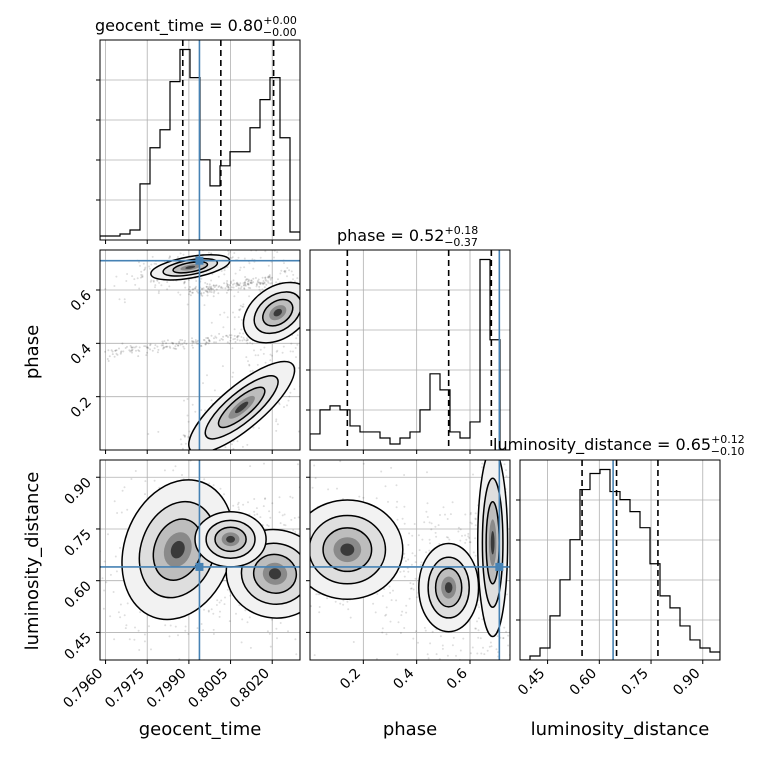  Describe the element at coordinates (200, 140) in the screenshot. I see `axes-frame` at that location.